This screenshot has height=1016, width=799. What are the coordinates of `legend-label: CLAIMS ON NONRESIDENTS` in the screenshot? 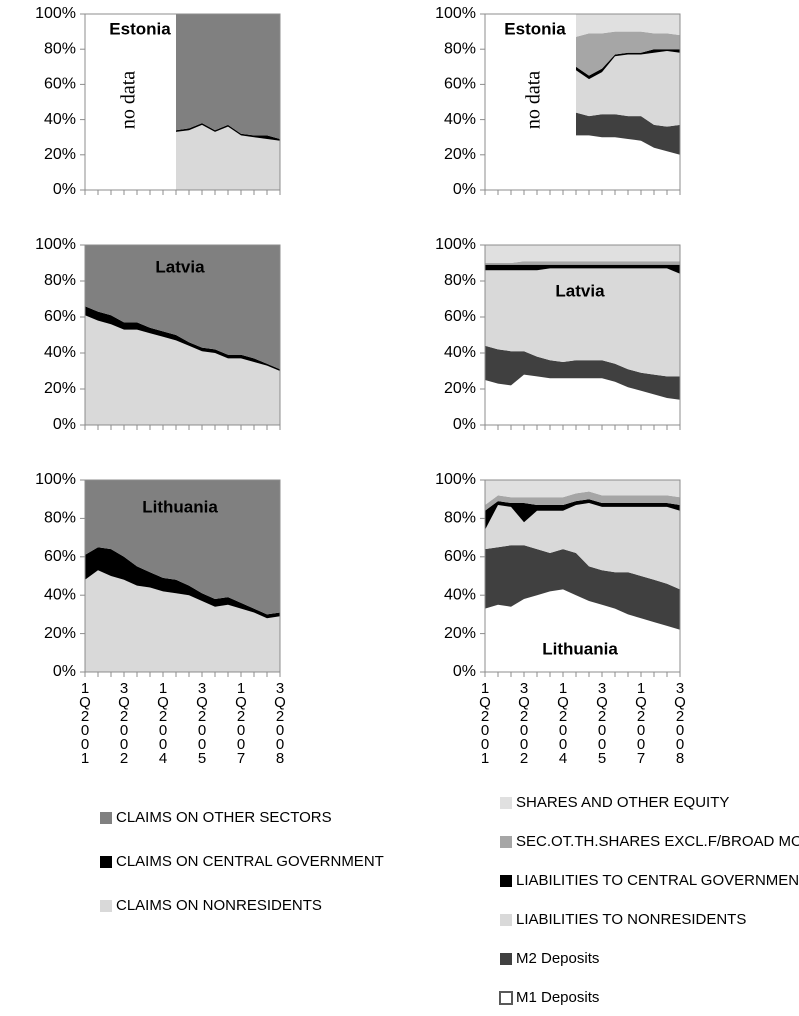 It's located at (219, 905).